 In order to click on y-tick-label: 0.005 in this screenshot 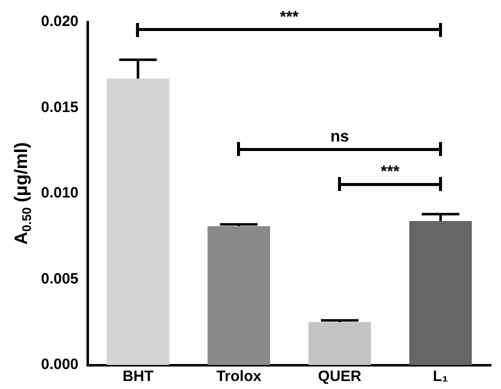, I will do `click(59, 279)`.